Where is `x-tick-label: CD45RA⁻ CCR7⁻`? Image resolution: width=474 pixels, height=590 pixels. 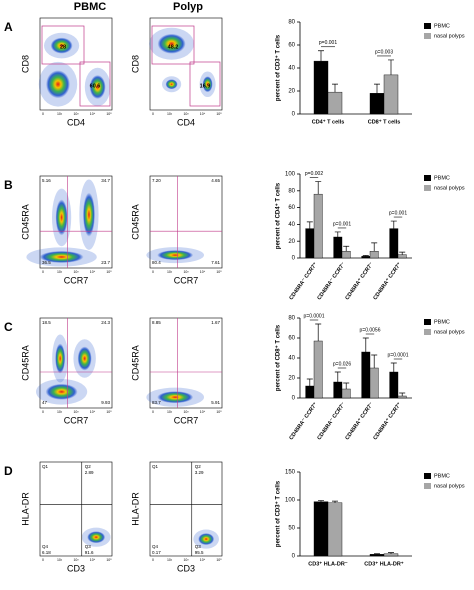
x-tick-label: CD45RA⁻ CCR7⁻ is located at coordinates (331, 281).